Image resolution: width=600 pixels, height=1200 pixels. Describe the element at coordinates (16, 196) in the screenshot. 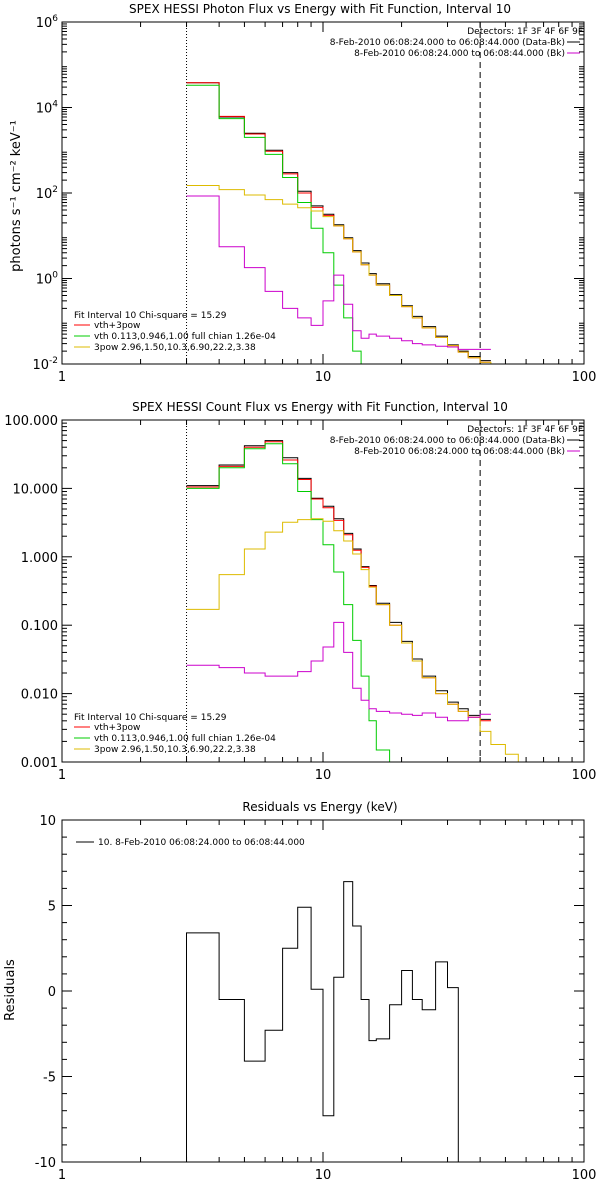

I see `photon-flux-ylabel: photons s⁻¹ cm⁻² keV⁻¹` at that location.